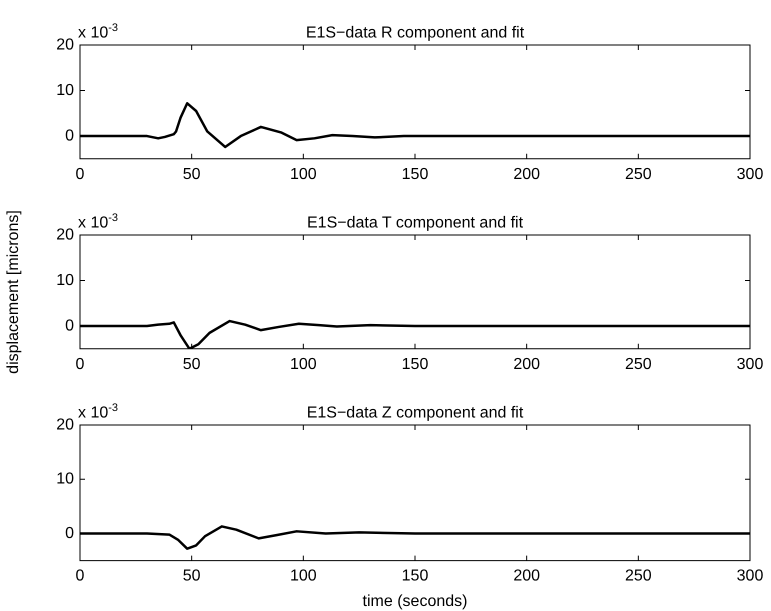 The width and height of the screenshot is (771, 611). Describe the element at coordinates (13, 292) in the screenshot. I see `y-axis-title: displacement [microns]` at that location.